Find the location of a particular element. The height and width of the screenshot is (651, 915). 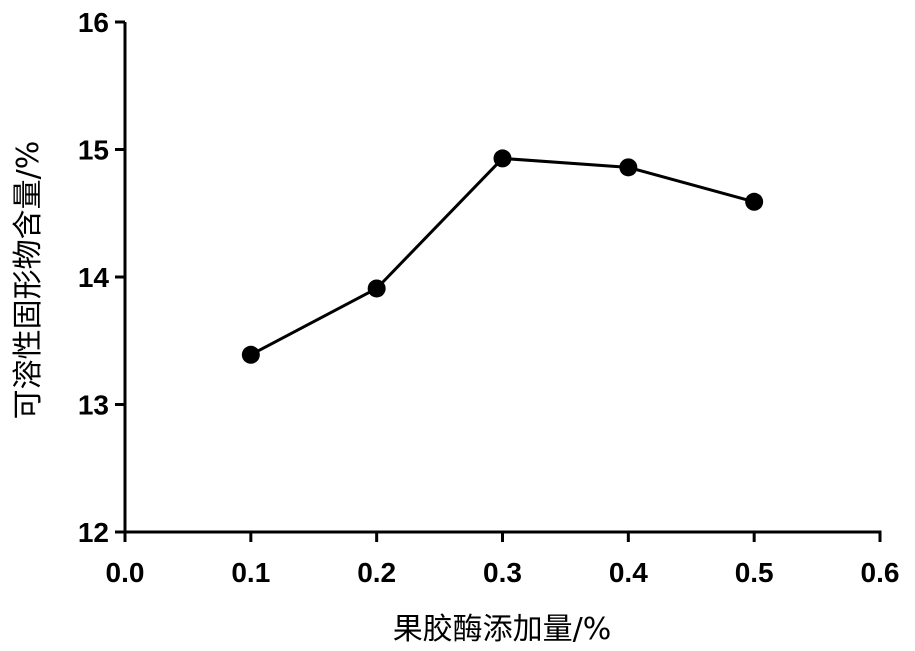

x-tick-label: 0.6 is located at coordinates (880, 572).